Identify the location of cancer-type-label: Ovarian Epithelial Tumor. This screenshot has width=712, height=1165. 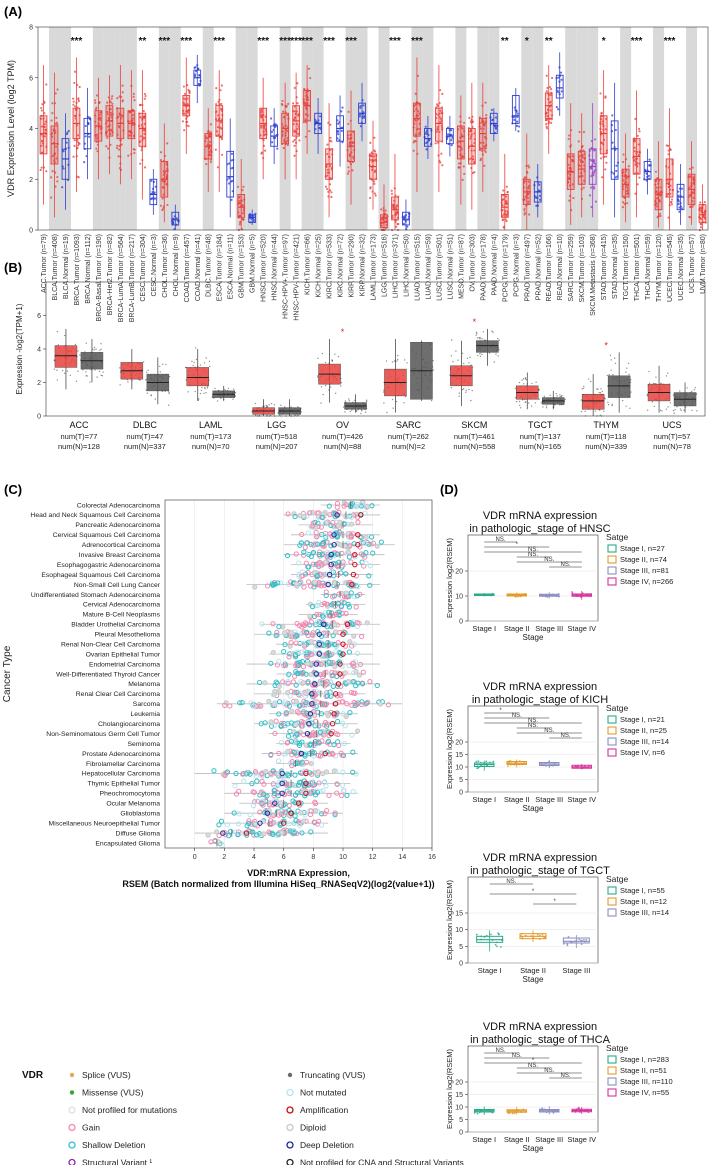
(123, 654).